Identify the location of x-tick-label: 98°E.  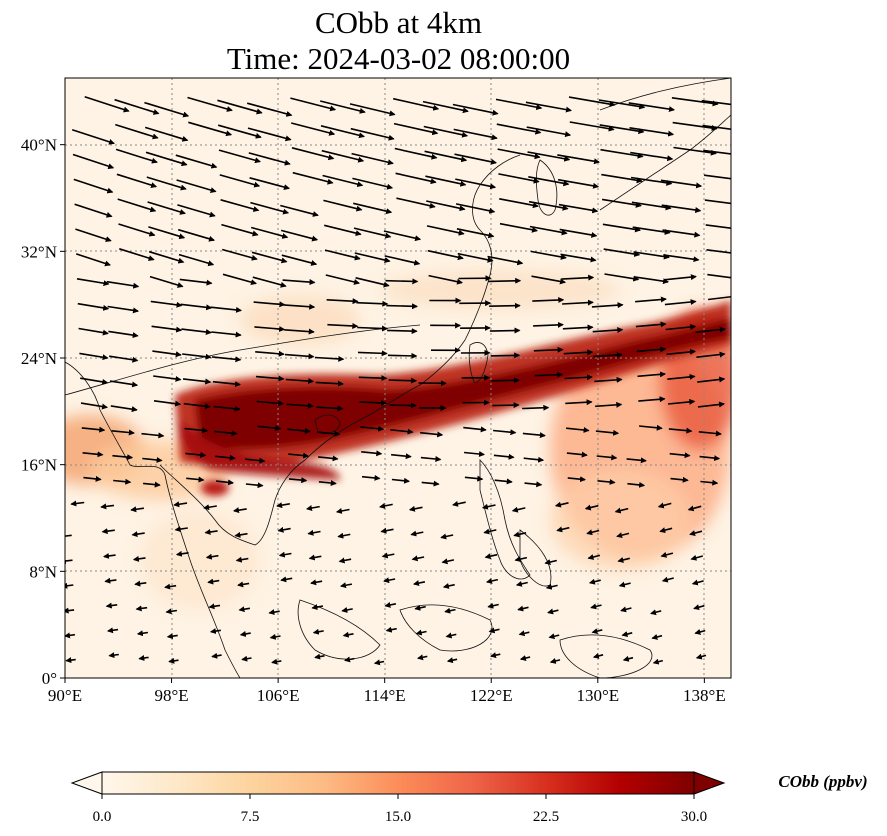
(171, 695).